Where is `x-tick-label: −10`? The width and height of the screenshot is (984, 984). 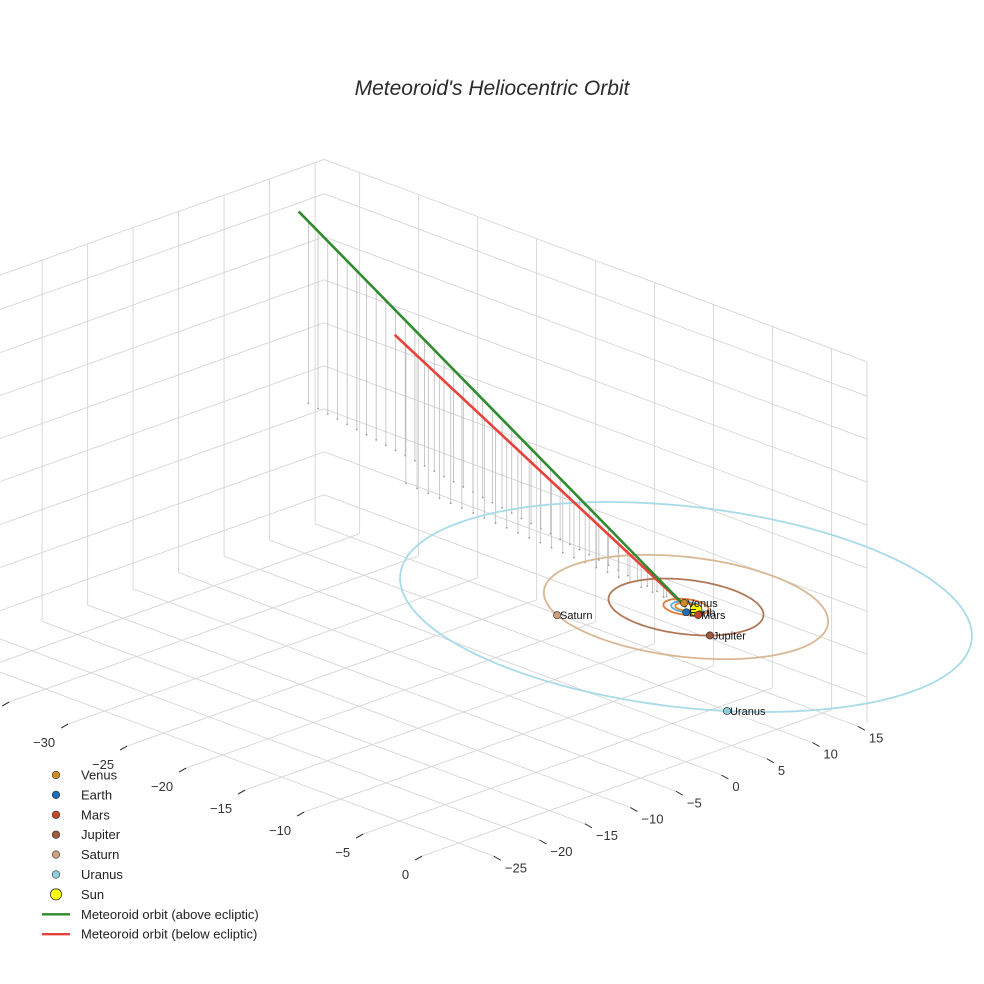 x-tick-label: −10 is located at coordinates (280, 830).